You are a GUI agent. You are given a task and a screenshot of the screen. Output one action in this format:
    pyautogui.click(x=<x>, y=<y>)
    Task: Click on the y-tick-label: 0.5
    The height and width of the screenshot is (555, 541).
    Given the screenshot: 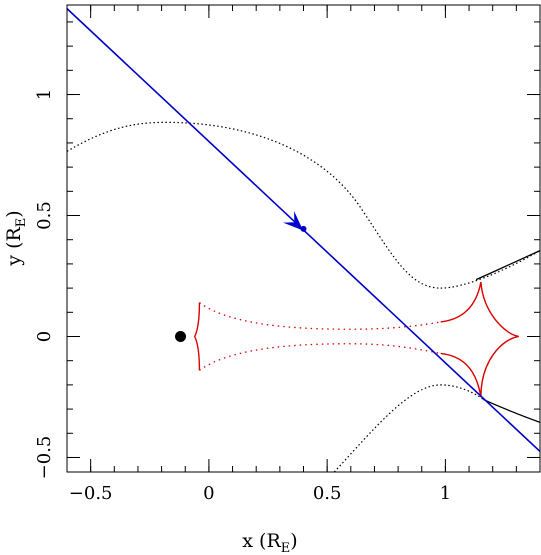 What is the action you would take?
    pyautogui.click(x=44, y=215)
    